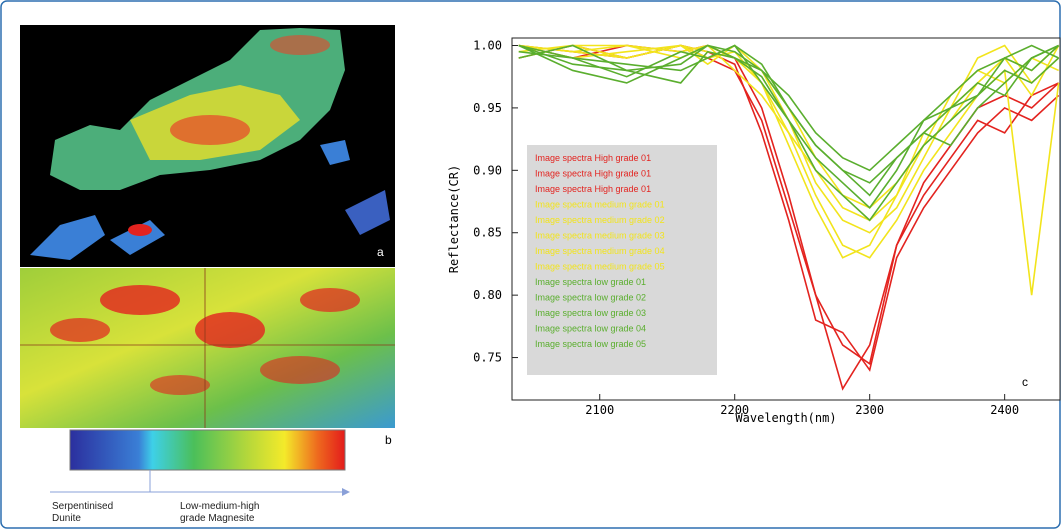 This screenshot has height=529, width=1061. What do you see at coordinates (600, 205) in the screenshot?
I see `legend-label: Image spectra medium grade 01` at bounding box center [600, 205].